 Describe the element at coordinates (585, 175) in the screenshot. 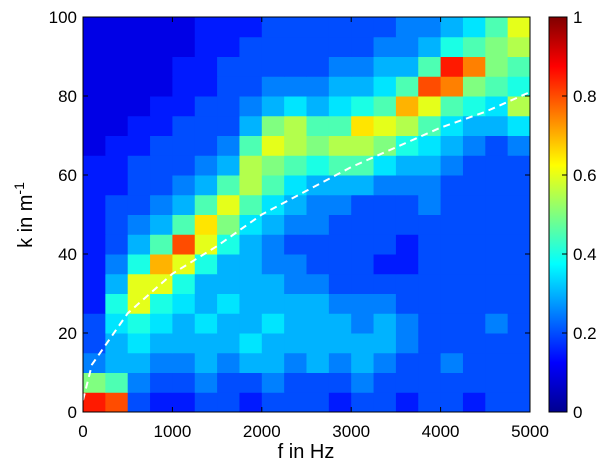

I see `colorbar-tick-label: 0.6` at that location.